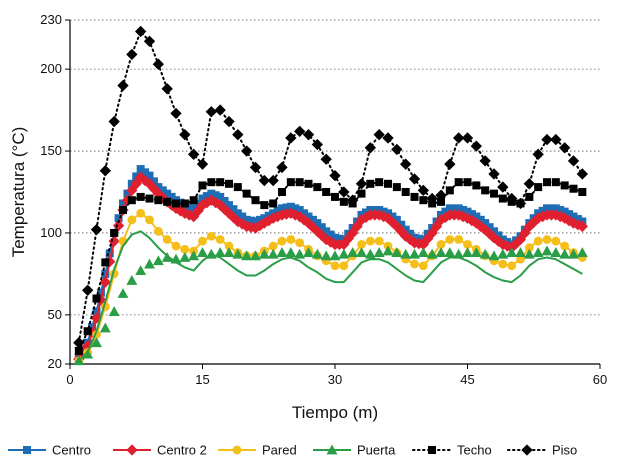 The image size is (619, 463). What do you see at coordinates (202, 379) in the screenshot?
I see `x-tick-label: 15` at bounding box center [202, 379].